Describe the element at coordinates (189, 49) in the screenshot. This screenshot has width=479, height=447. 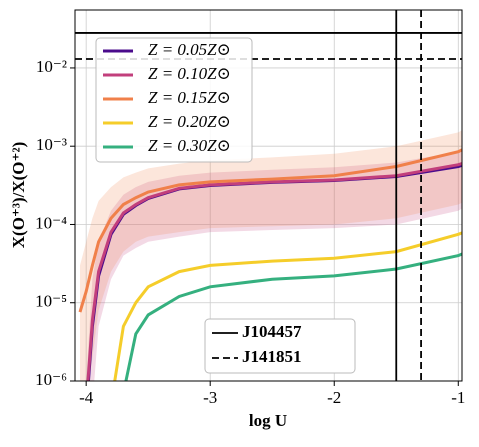
I see `legend-label: Z = 0.05Z⊙` at that location.